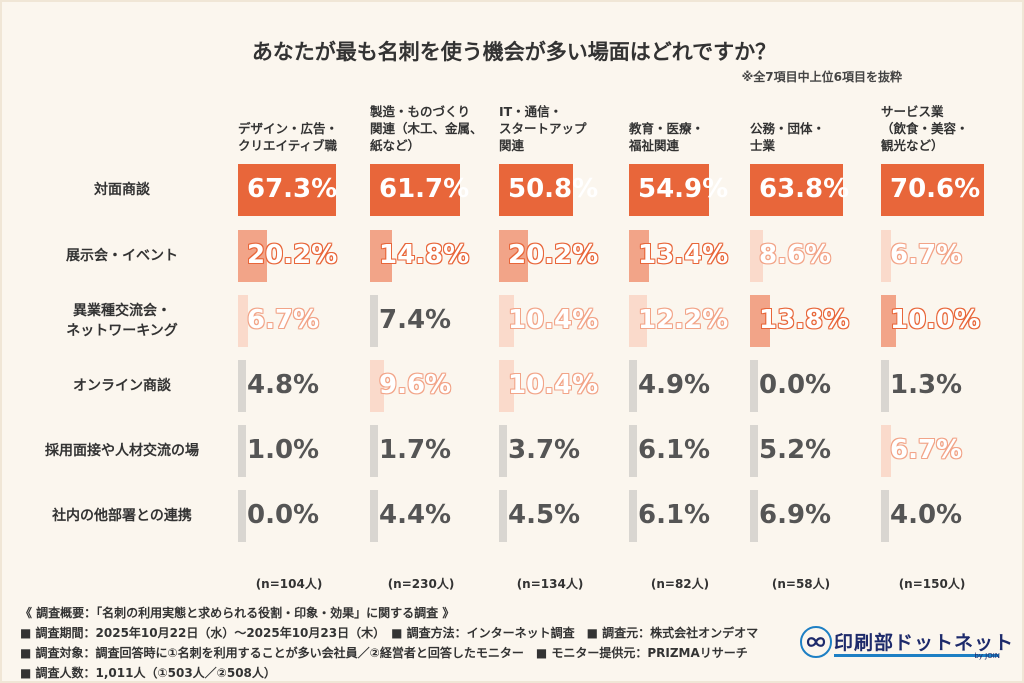 Image resolution: width=1024 pixels, height=683 pixels. I want to click on data-label: 61.7%, so click(424, 189).